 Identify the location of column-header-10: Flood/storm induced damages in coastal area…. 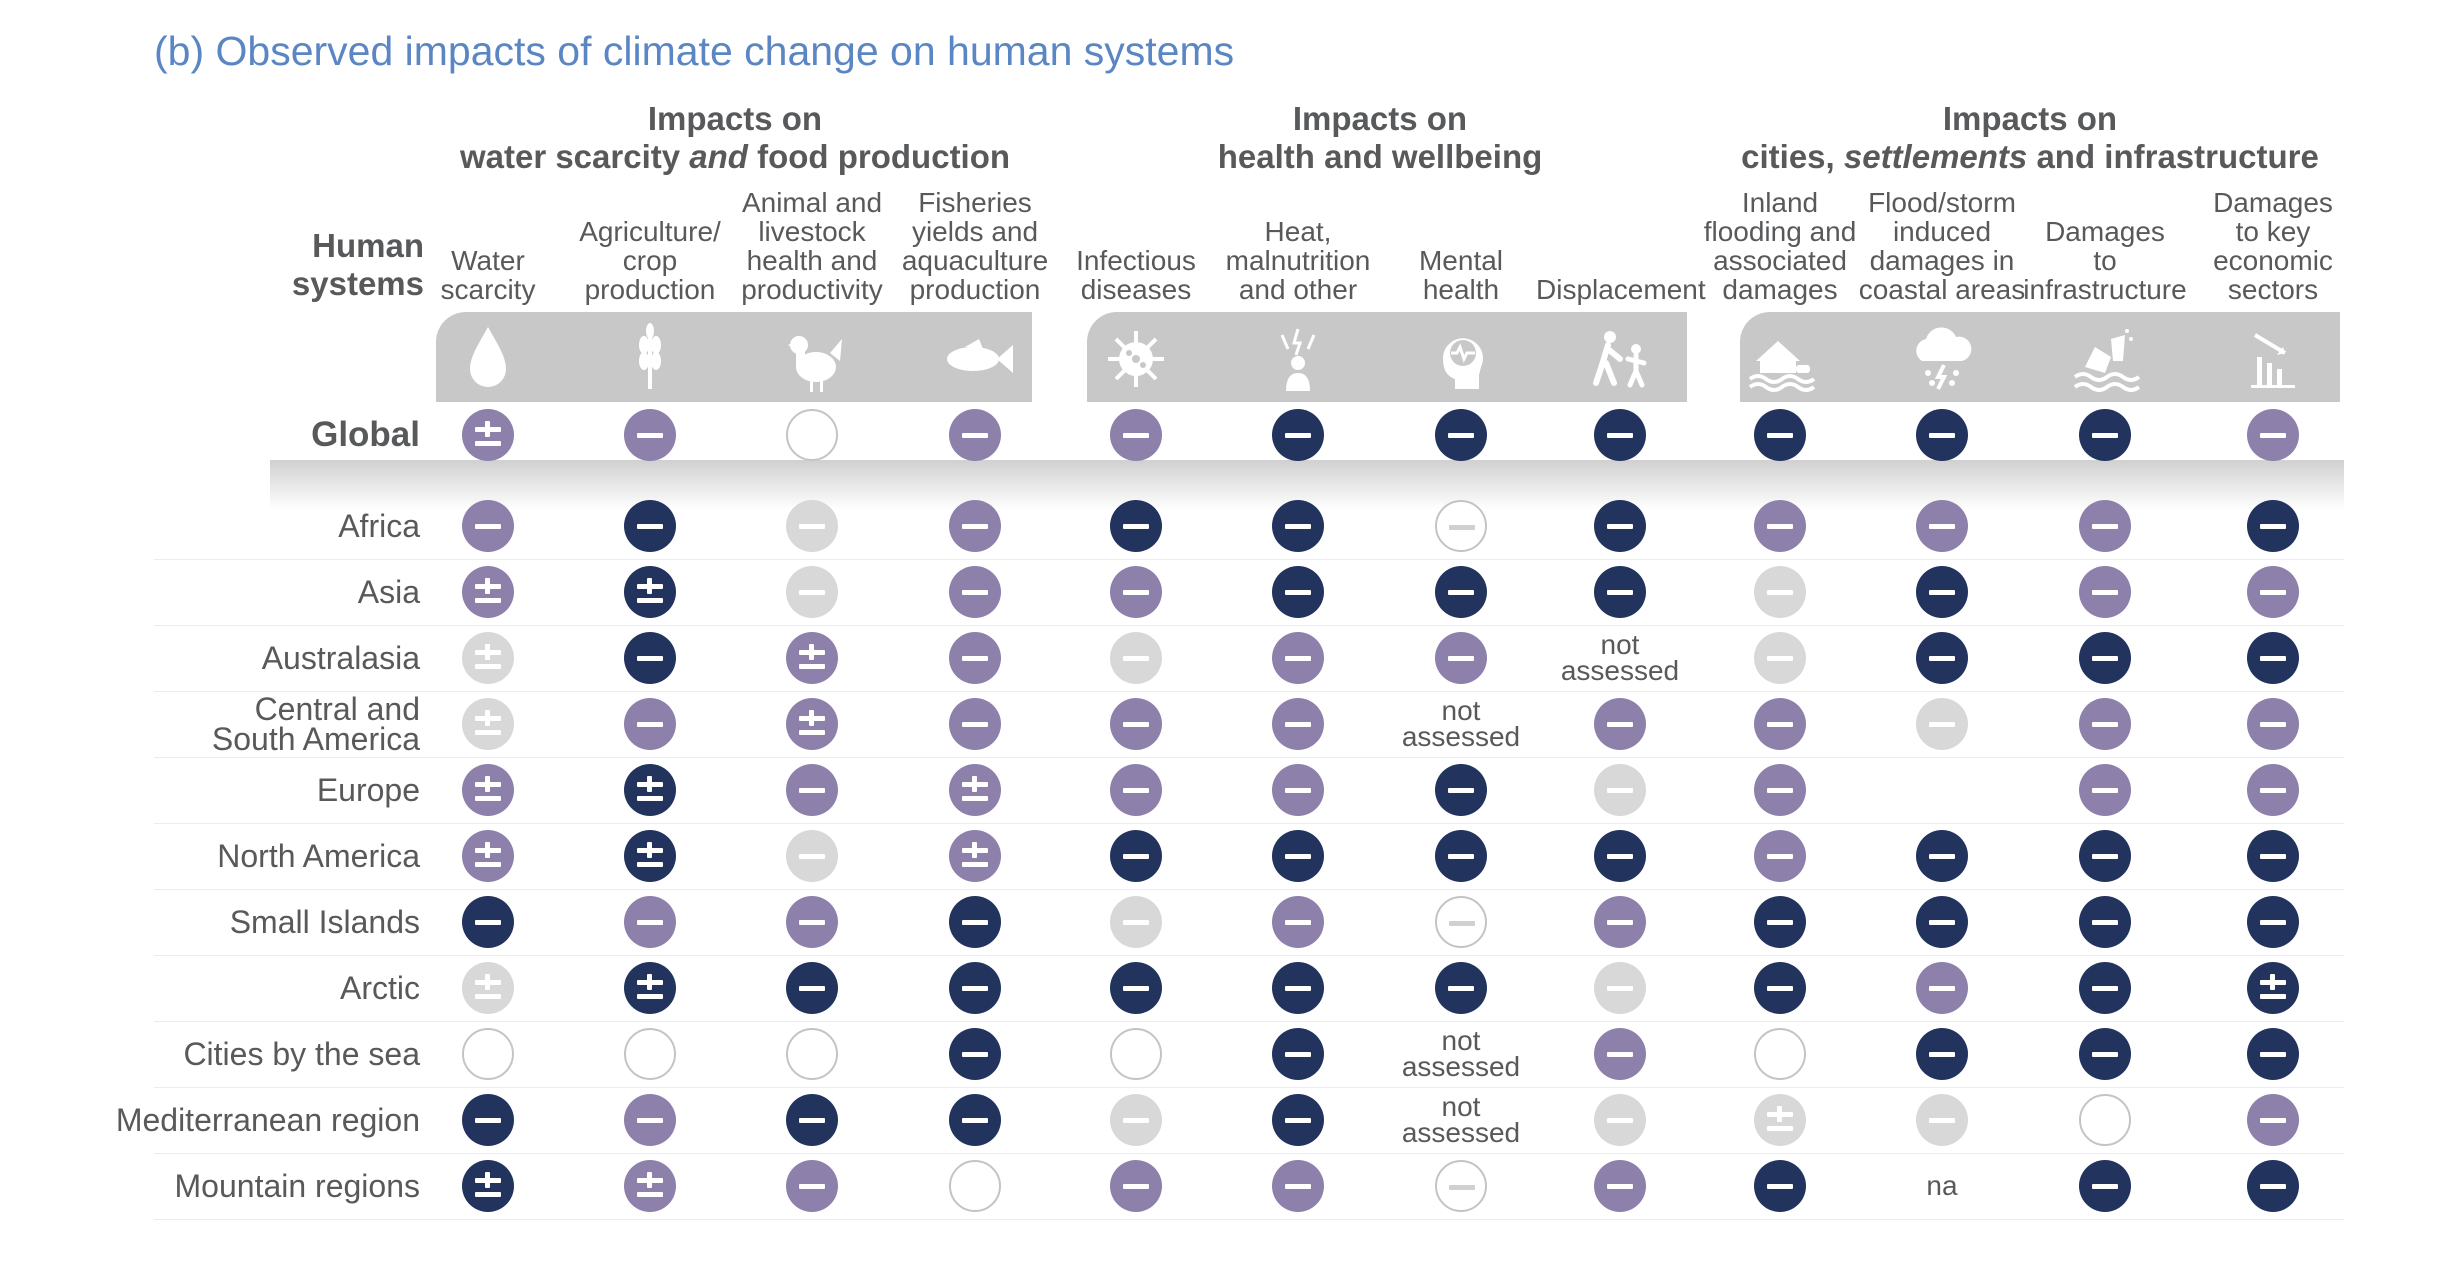
(1942, 246).